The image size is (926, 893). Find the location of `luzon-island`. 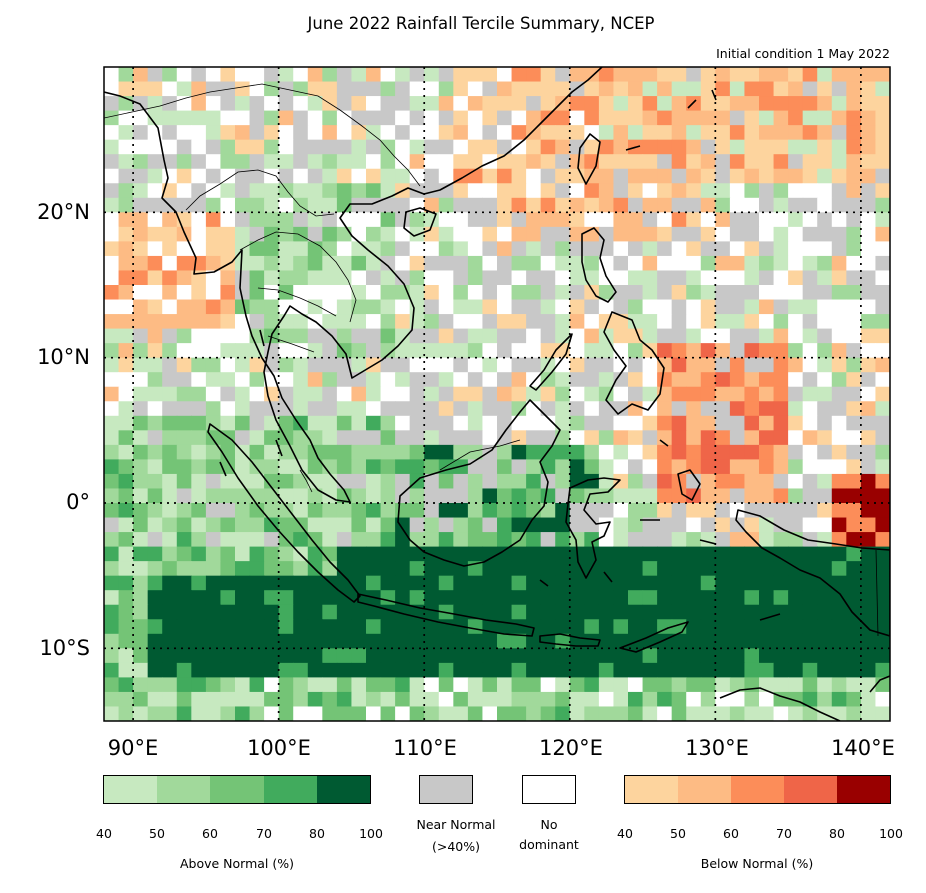

luzon-island is located at coordinates (599, 265).